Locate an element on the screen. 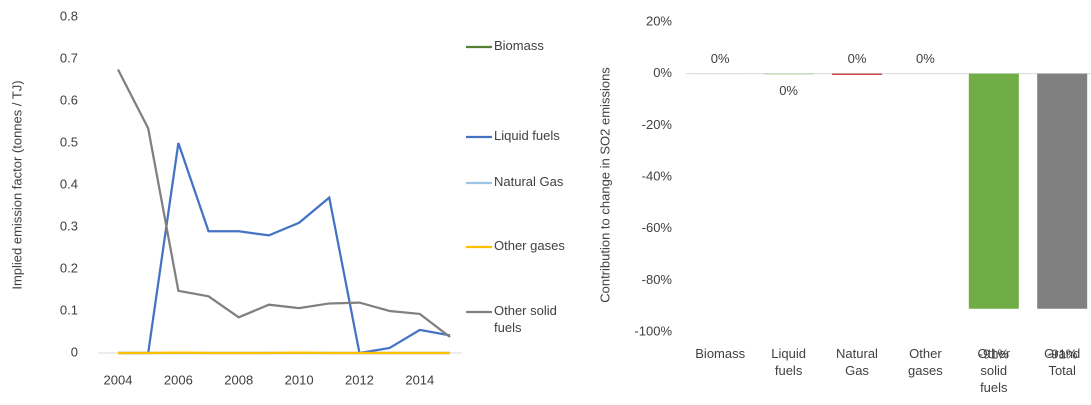 This screenshot has width=1091, height=405. y-tick-label: -20% is located at coordinates (657, 124).